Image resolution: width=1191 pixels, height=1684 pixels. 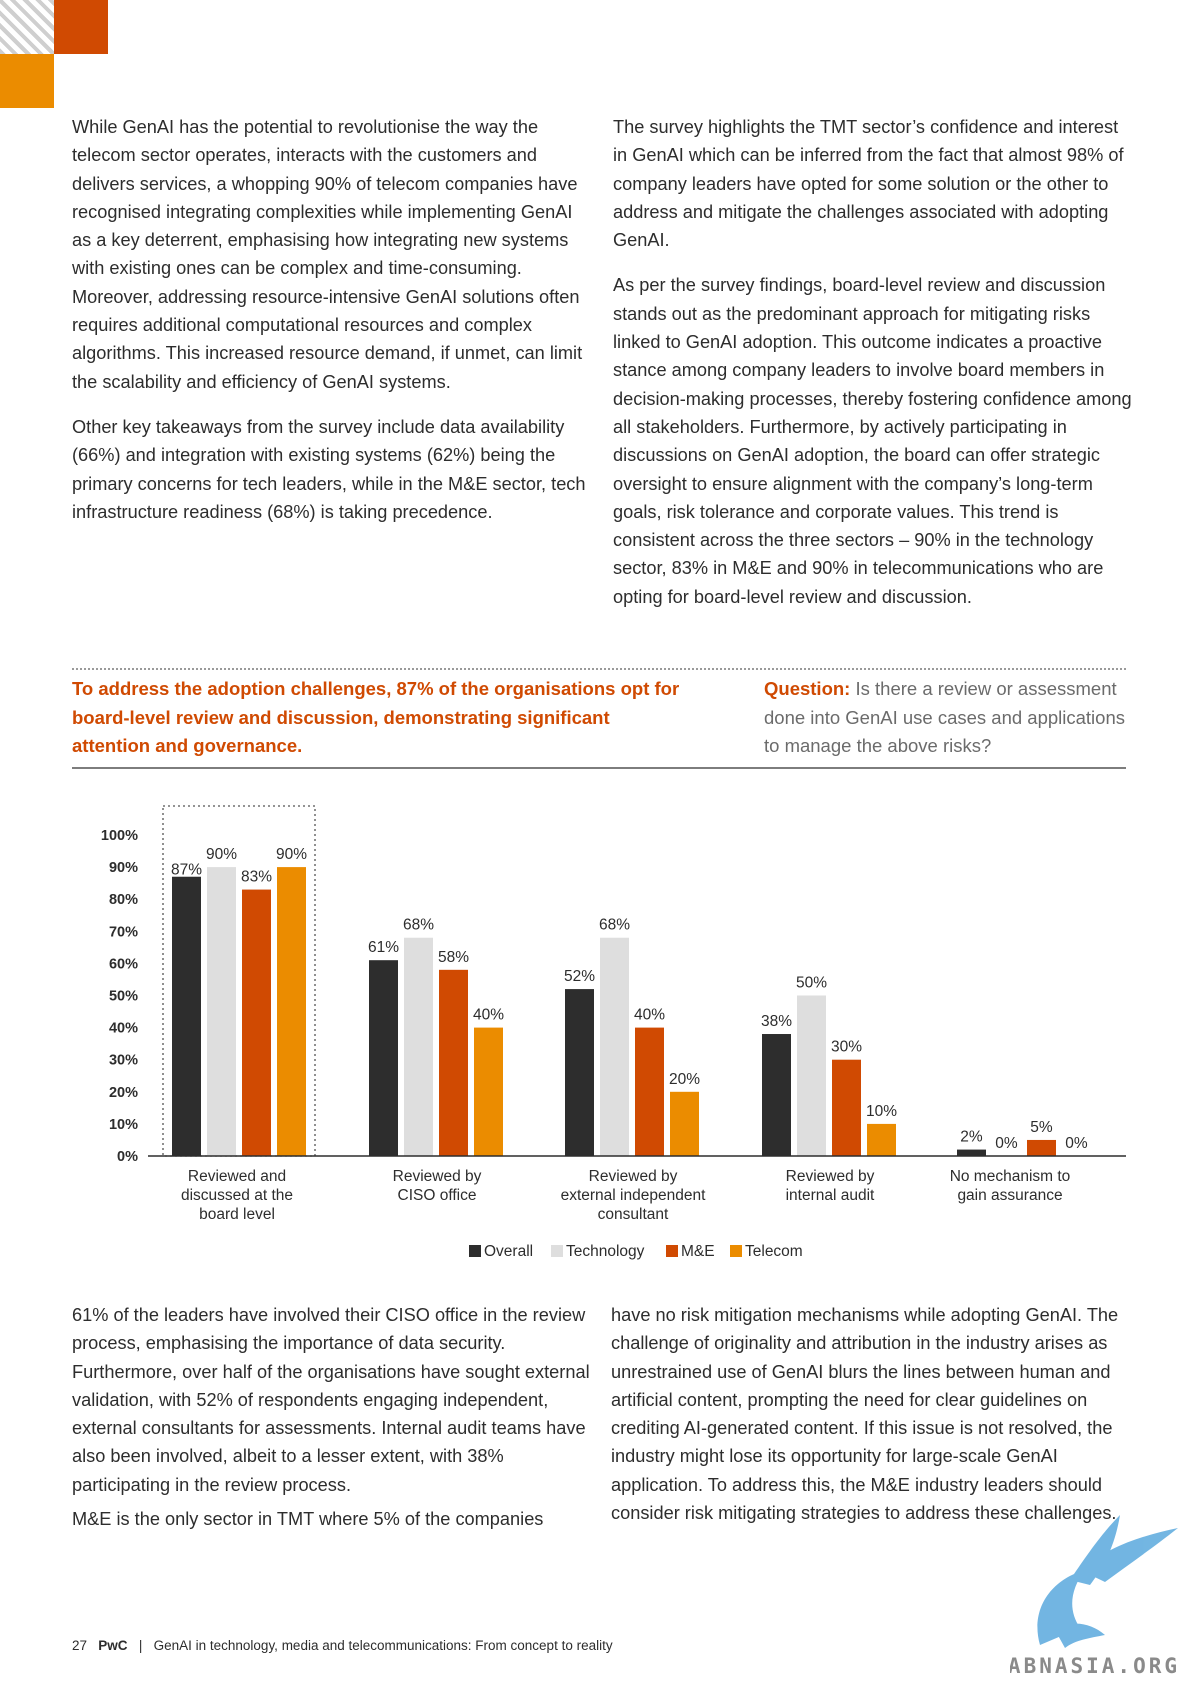 I want to click on y-tick-label: 60%, so click(x=123, y=964).